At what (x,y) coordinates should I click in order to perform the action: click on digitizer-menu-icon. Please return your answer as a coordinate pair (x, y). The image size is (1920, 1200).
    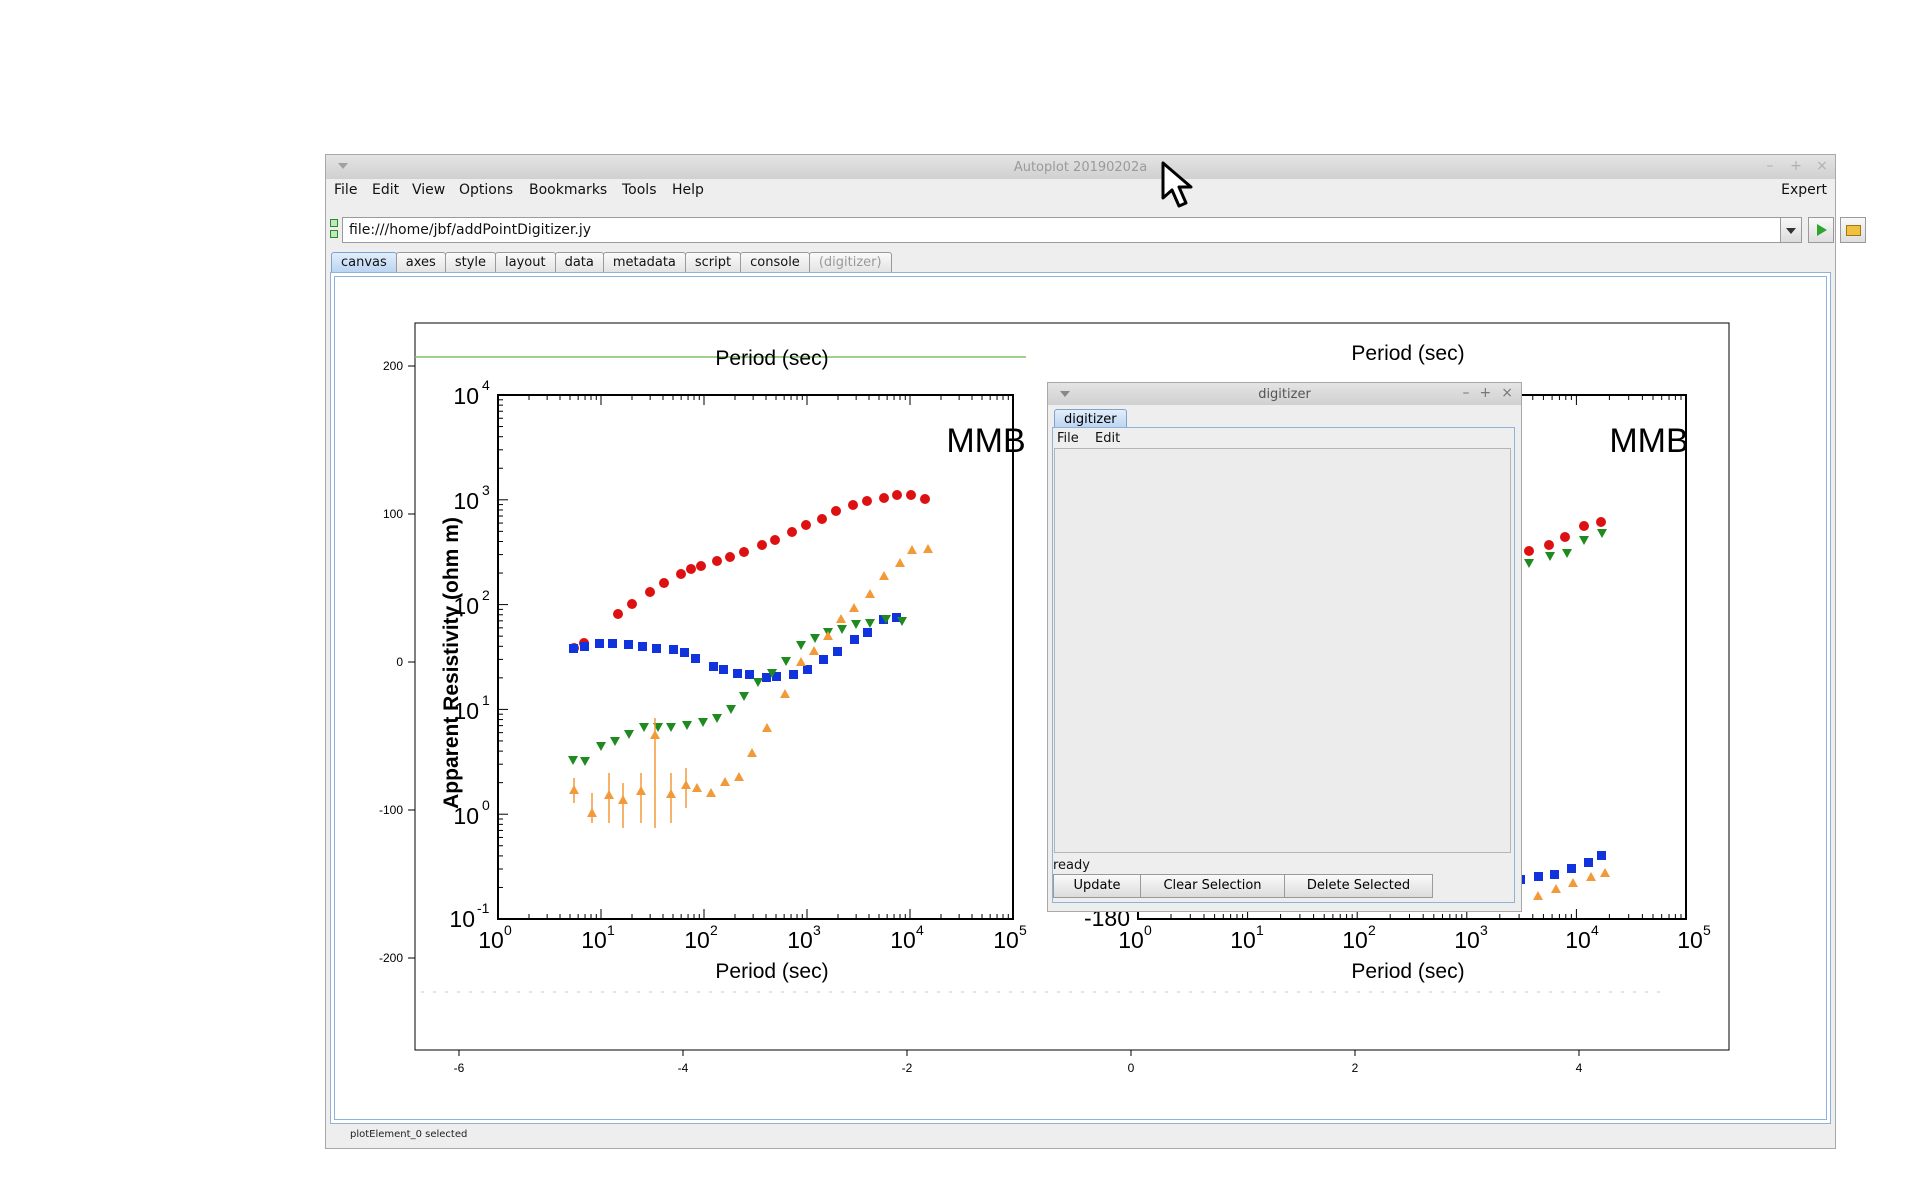
    Looking at the image, I should click on (1065, 394).